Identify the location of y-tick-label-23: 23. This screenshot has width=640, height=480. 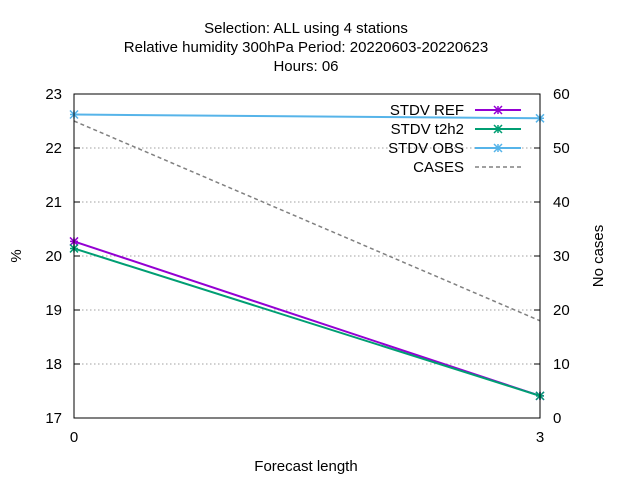
(53, 94).